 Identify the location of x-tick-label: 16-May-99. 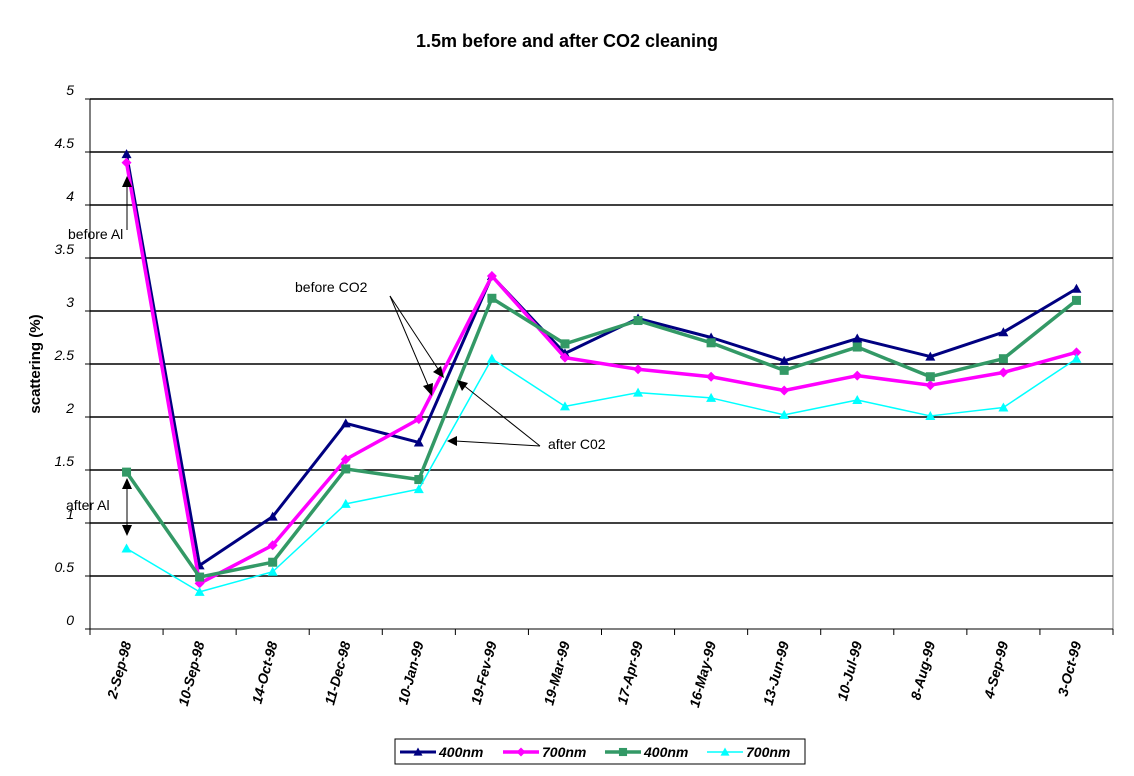
(702, 674).